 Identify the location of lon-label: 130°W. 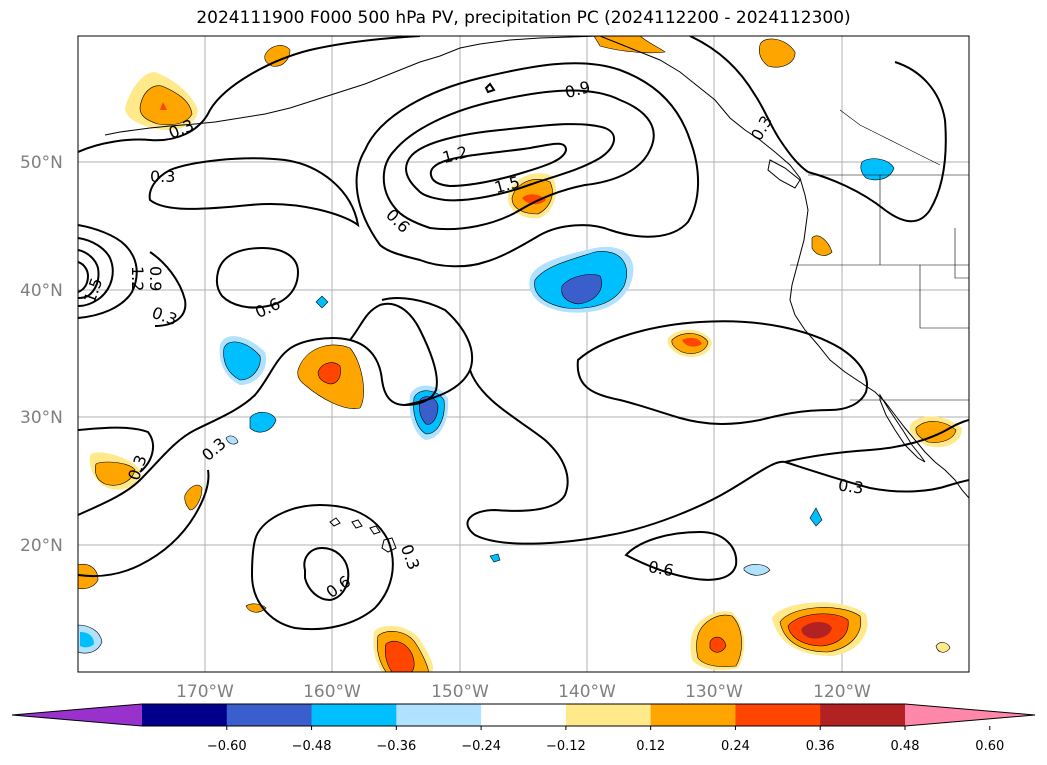
(714, 692).